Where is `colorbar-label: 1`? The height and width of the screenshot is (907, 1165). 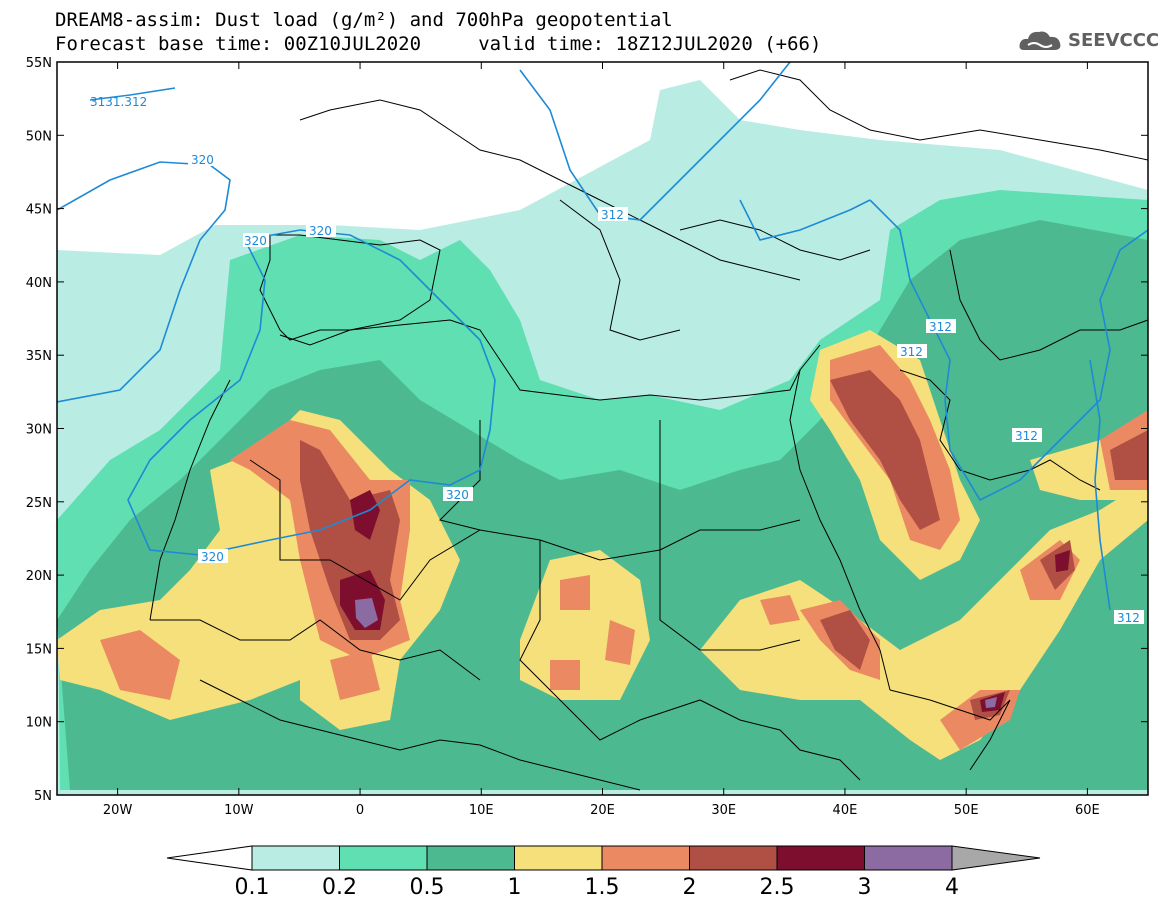 colorbar-label: 1 is located at coordinates (515, 887).